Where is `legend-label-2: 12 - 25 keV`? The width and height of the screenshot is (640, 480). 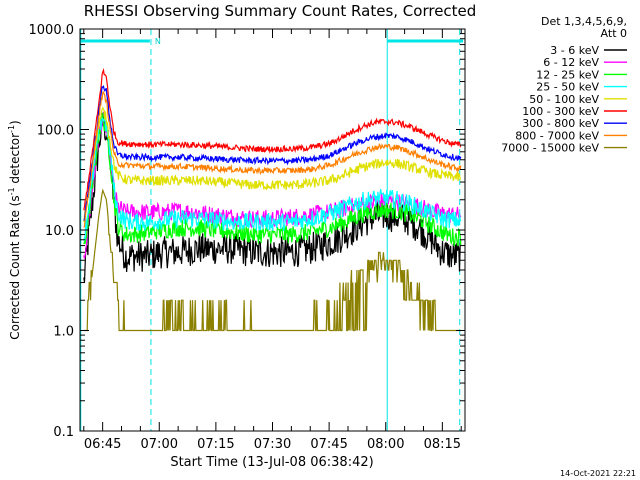 legend-label-2: 12 - 25 keV is located at coordinates (567, 74).